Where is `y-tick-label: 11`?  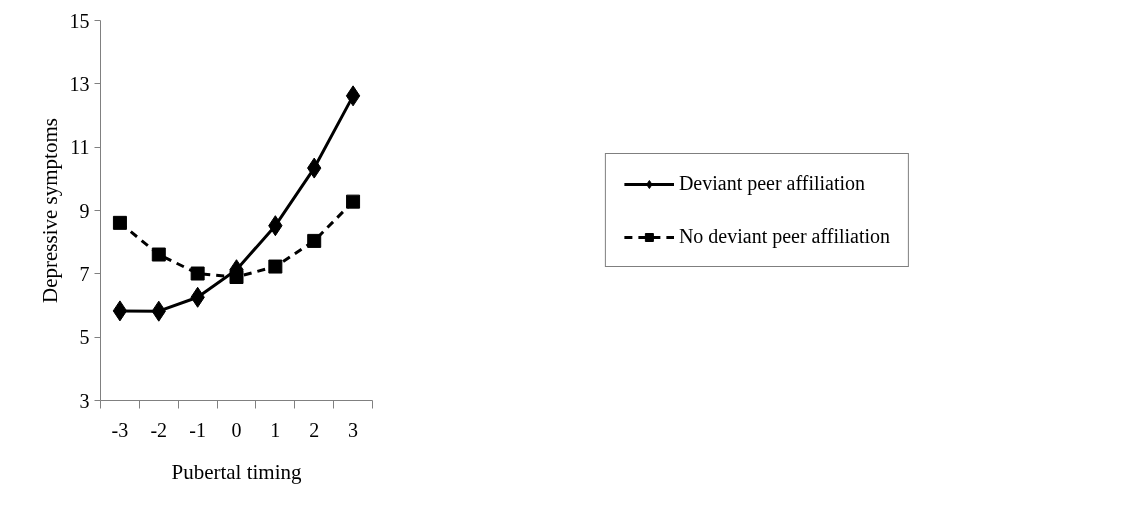
y-tick-label: 11 is located at coordinates (80, 147).